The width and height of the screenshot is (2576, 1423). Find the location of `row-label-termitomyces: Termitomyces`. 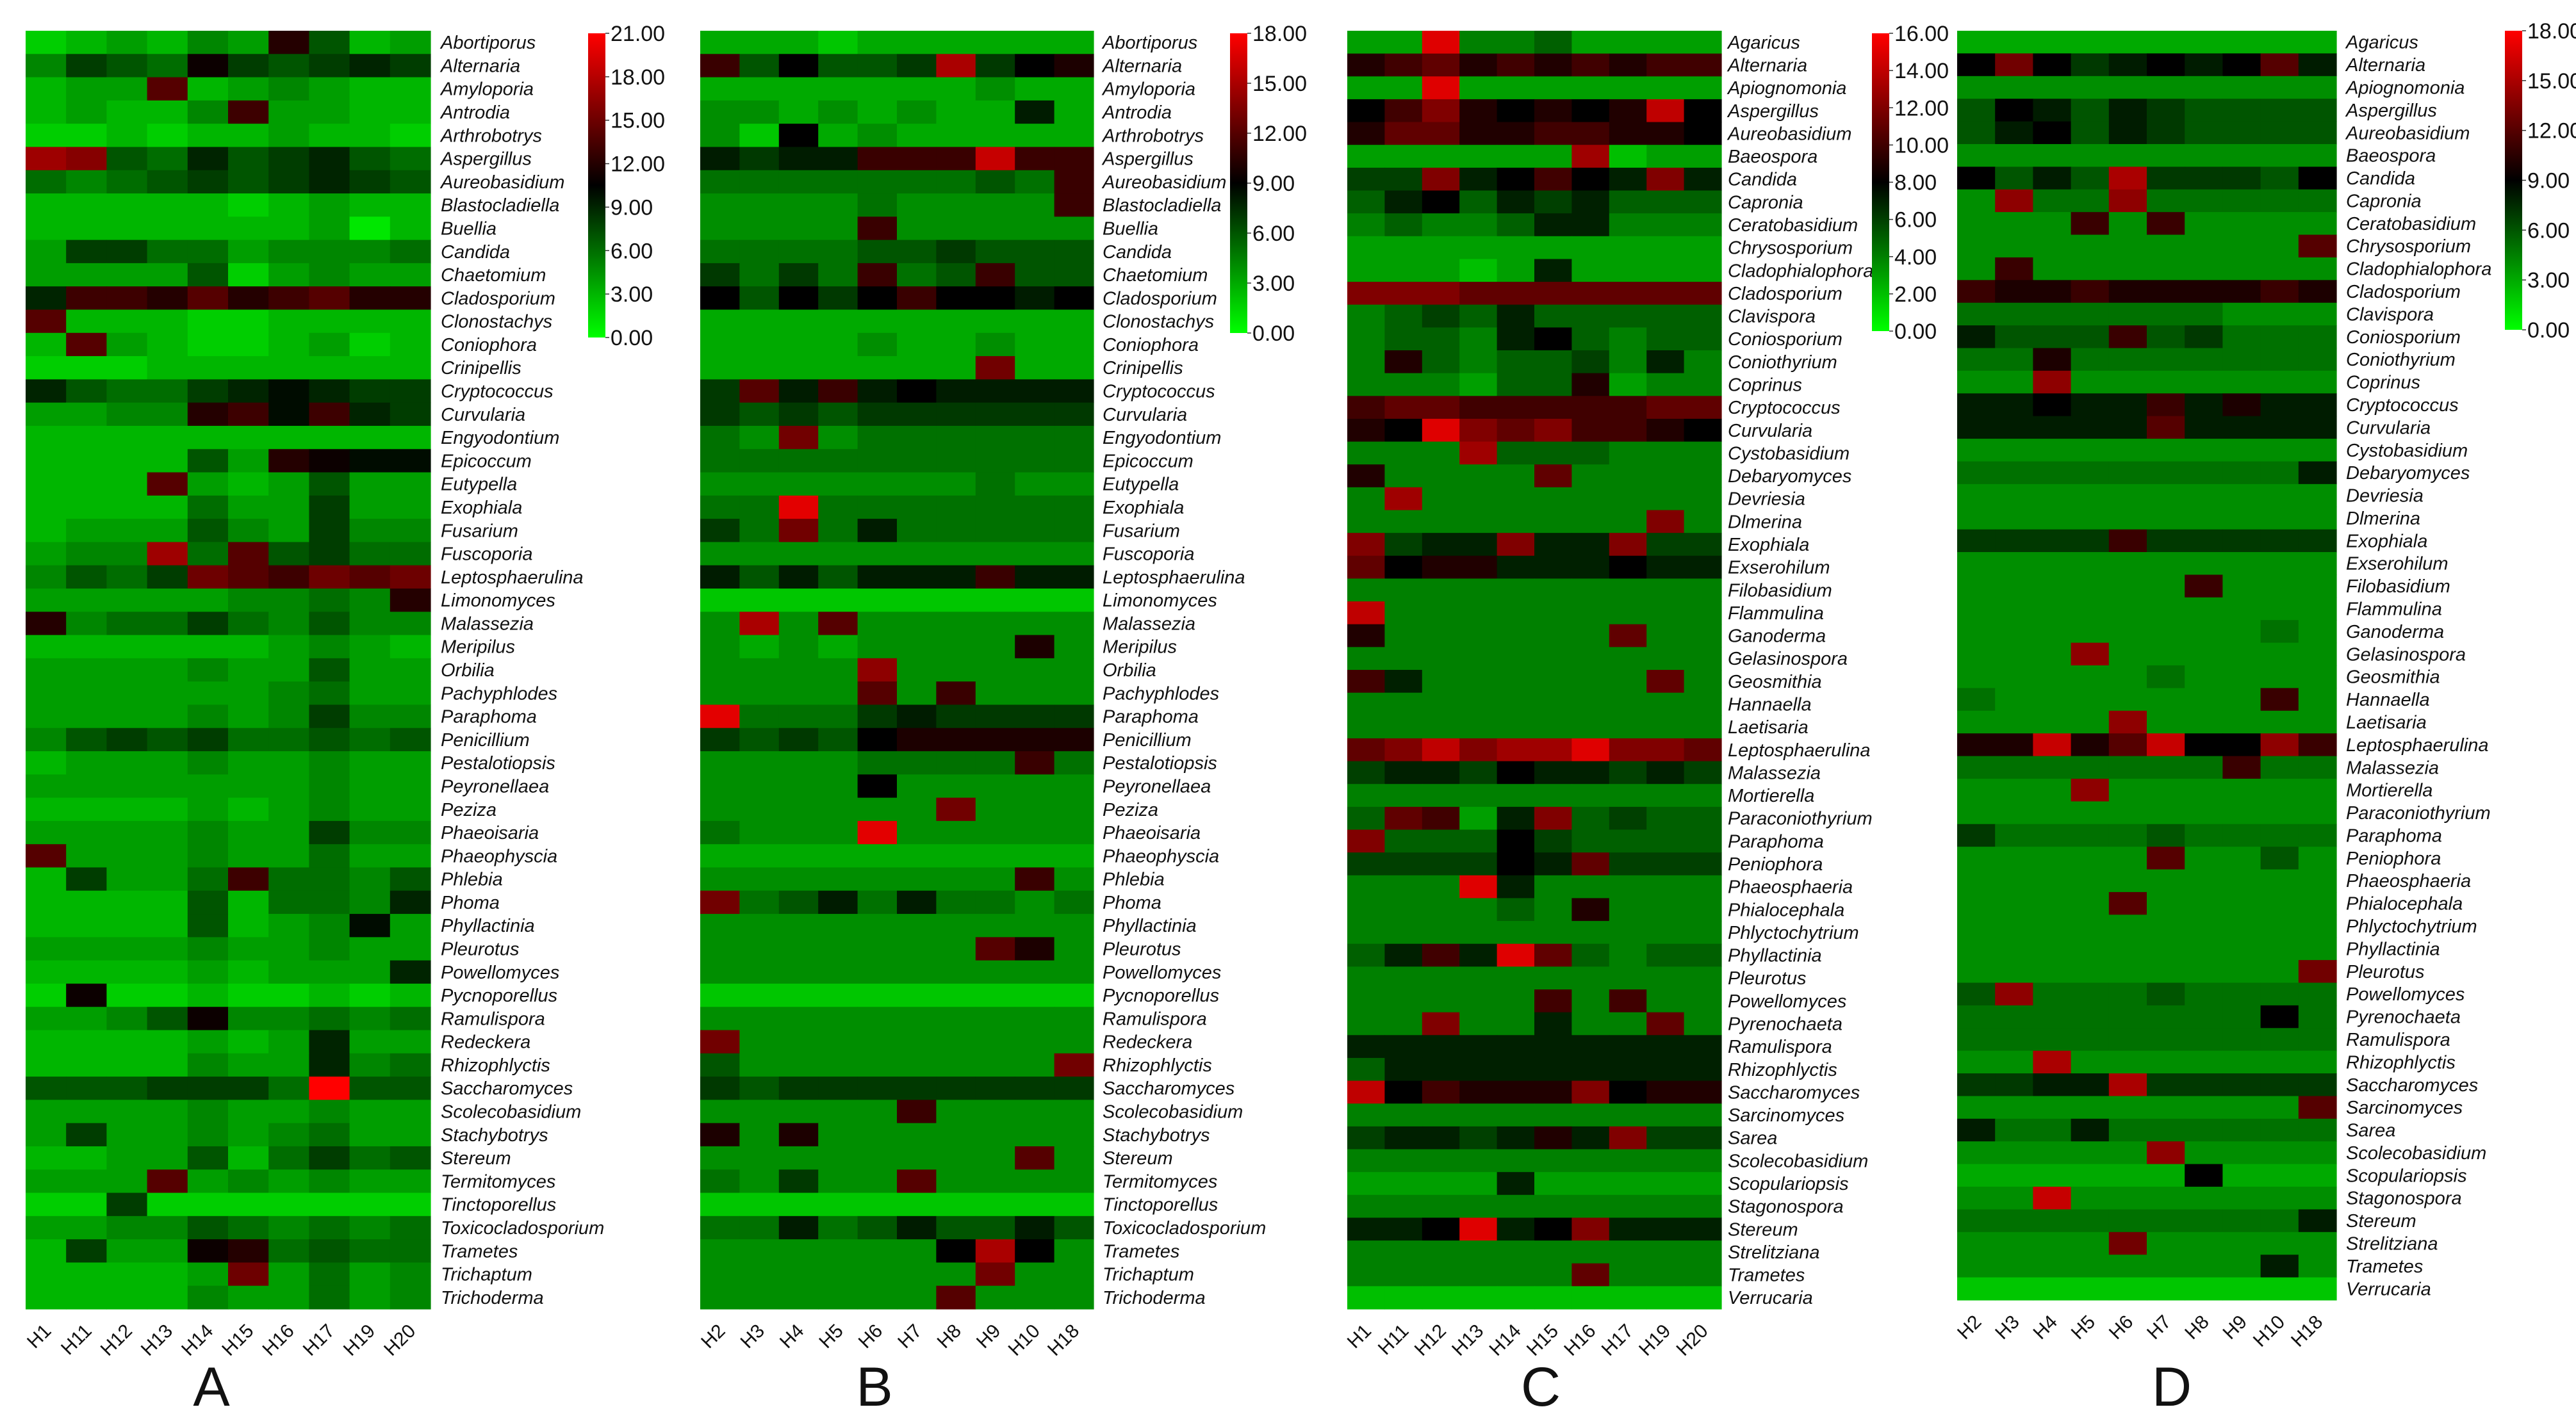

row-label-termitomyces: Termitomyces is located at coordinates (498, 1181).